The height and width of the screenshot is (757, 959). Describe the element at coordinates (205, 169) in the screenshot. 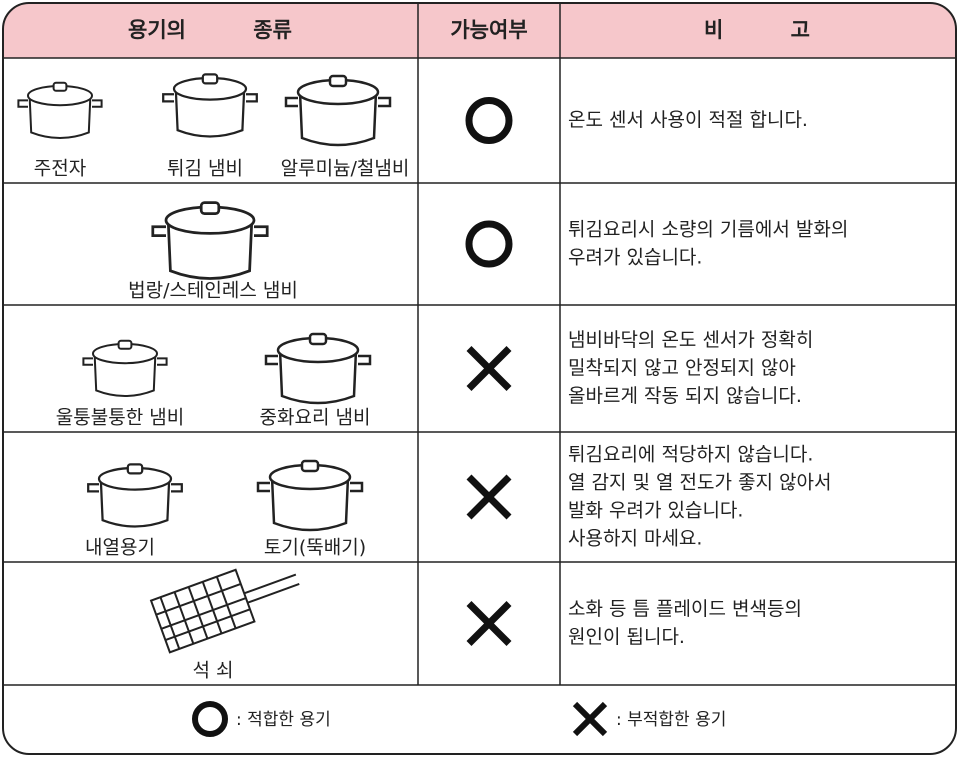

I see `item-label: 튀김 냄비` at that location.